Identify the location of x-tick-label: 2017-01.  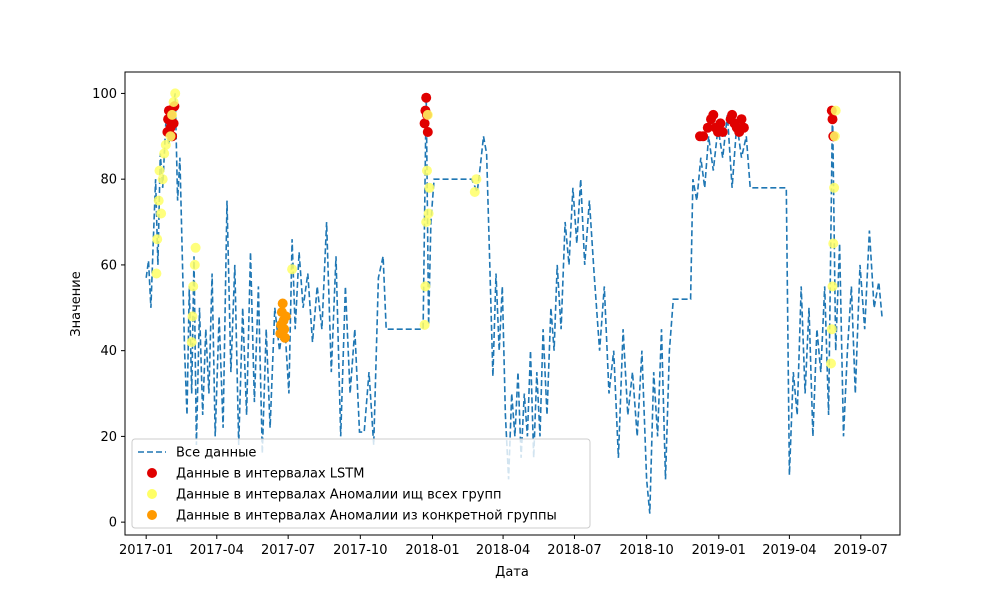
(146, 550).